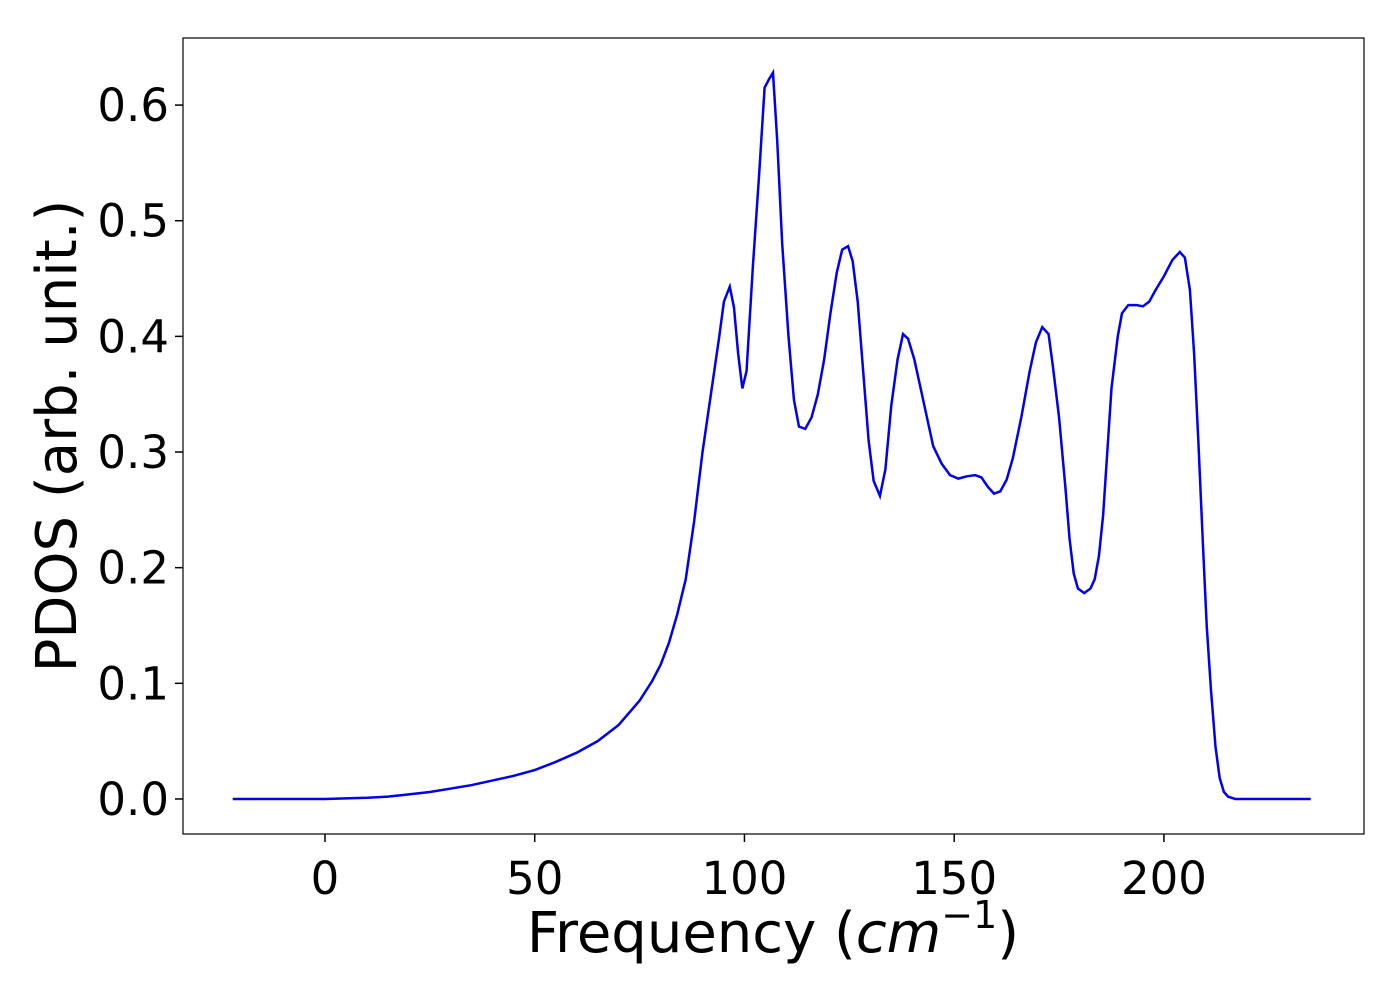 The height and width of the screenshot is (1000, 1400). Describe the element at coordinates (133, 336) in the screenshot. I see `y-tick-label: 0.4` at that location.